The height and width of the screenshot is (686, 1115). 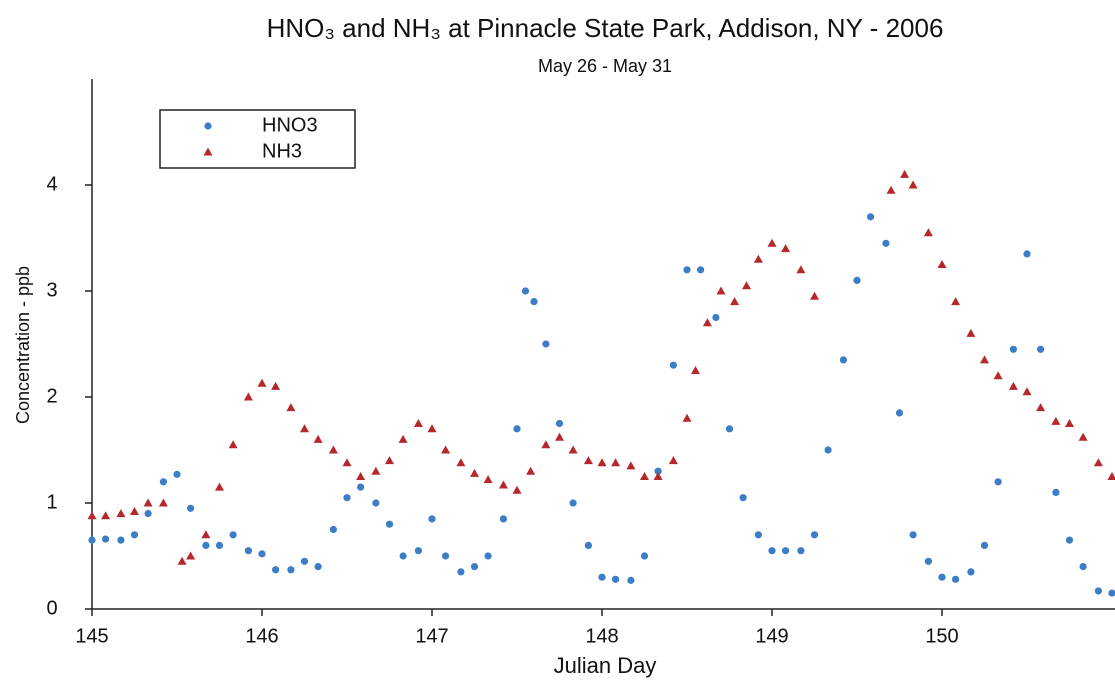 I want to click on x-tick-label: 150, so click(x=941, y=636).